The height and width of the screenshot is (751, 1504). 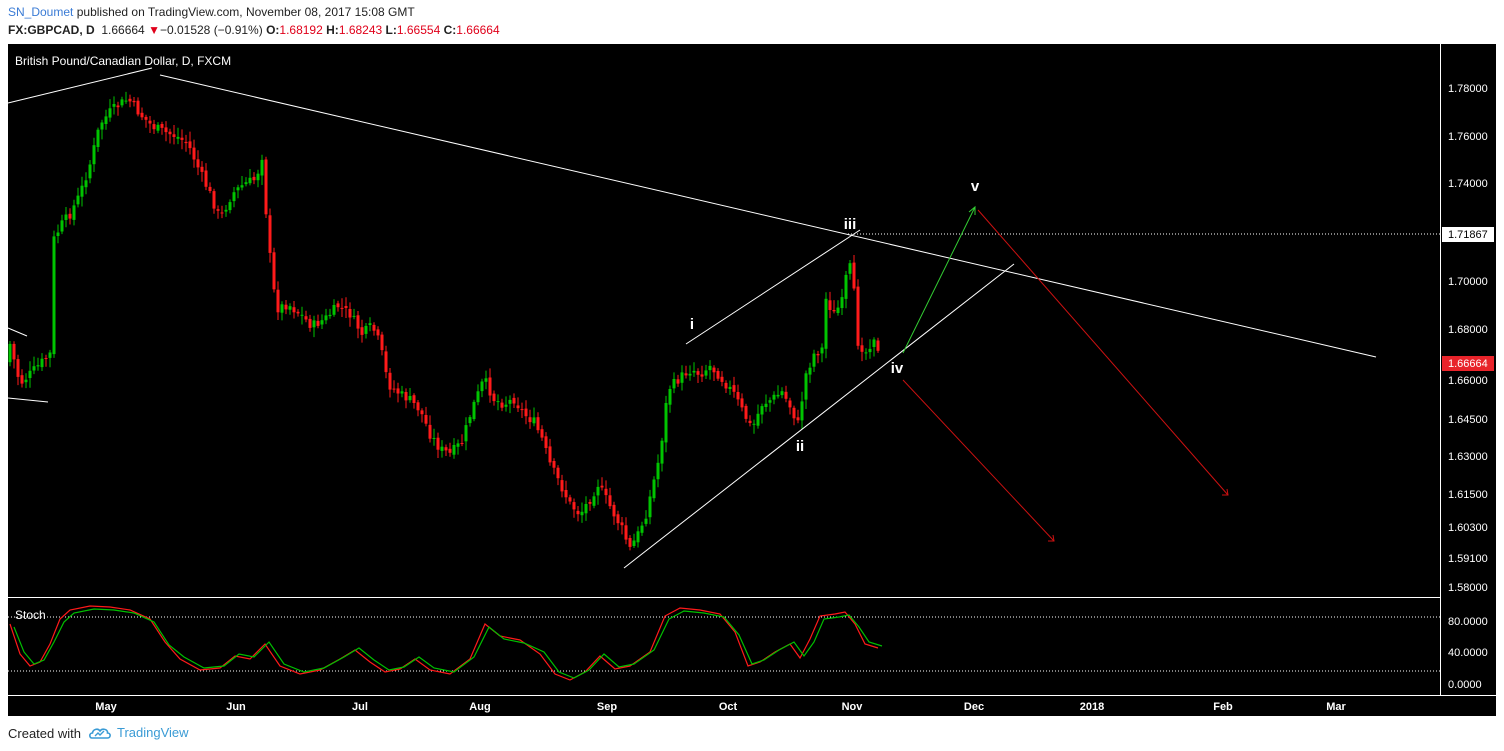 What do you see at coordinates (236, 707) in the screenshot?
I see `time-tick: Jun` at bounding box center [236, 707].